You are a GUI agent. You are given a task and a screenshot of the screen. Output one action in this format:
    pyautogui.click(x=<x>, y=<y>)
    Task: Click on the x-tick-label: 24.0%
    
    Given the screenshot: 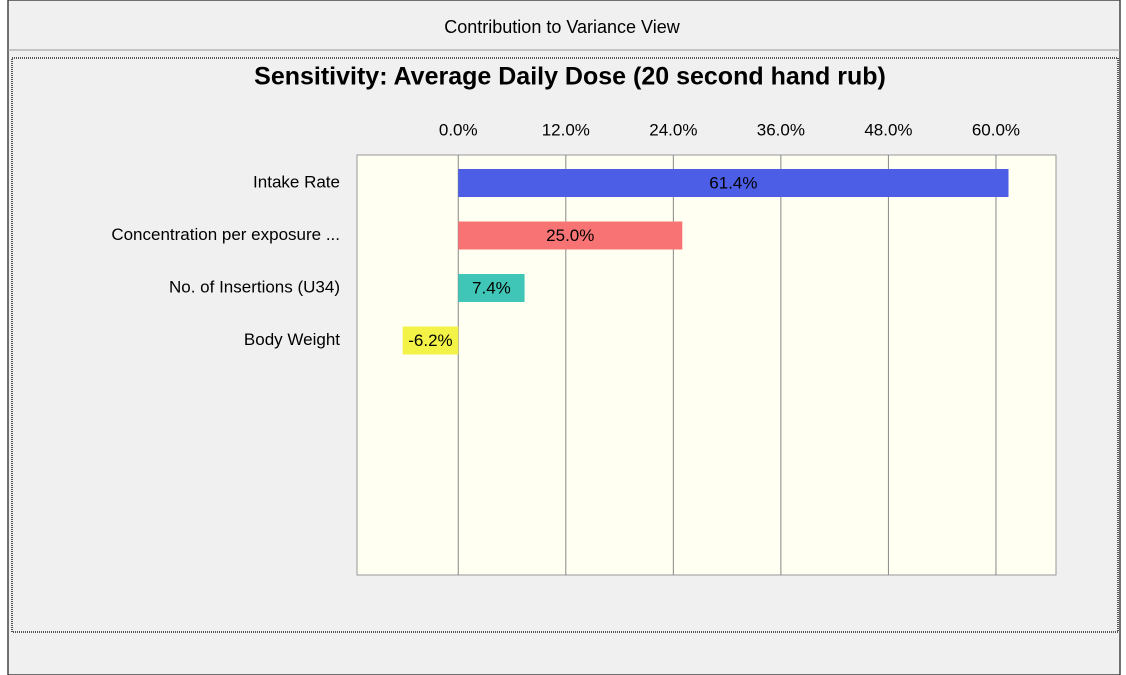 What is the action you would take?
    pyautogui.click(x=673, y=129)
    